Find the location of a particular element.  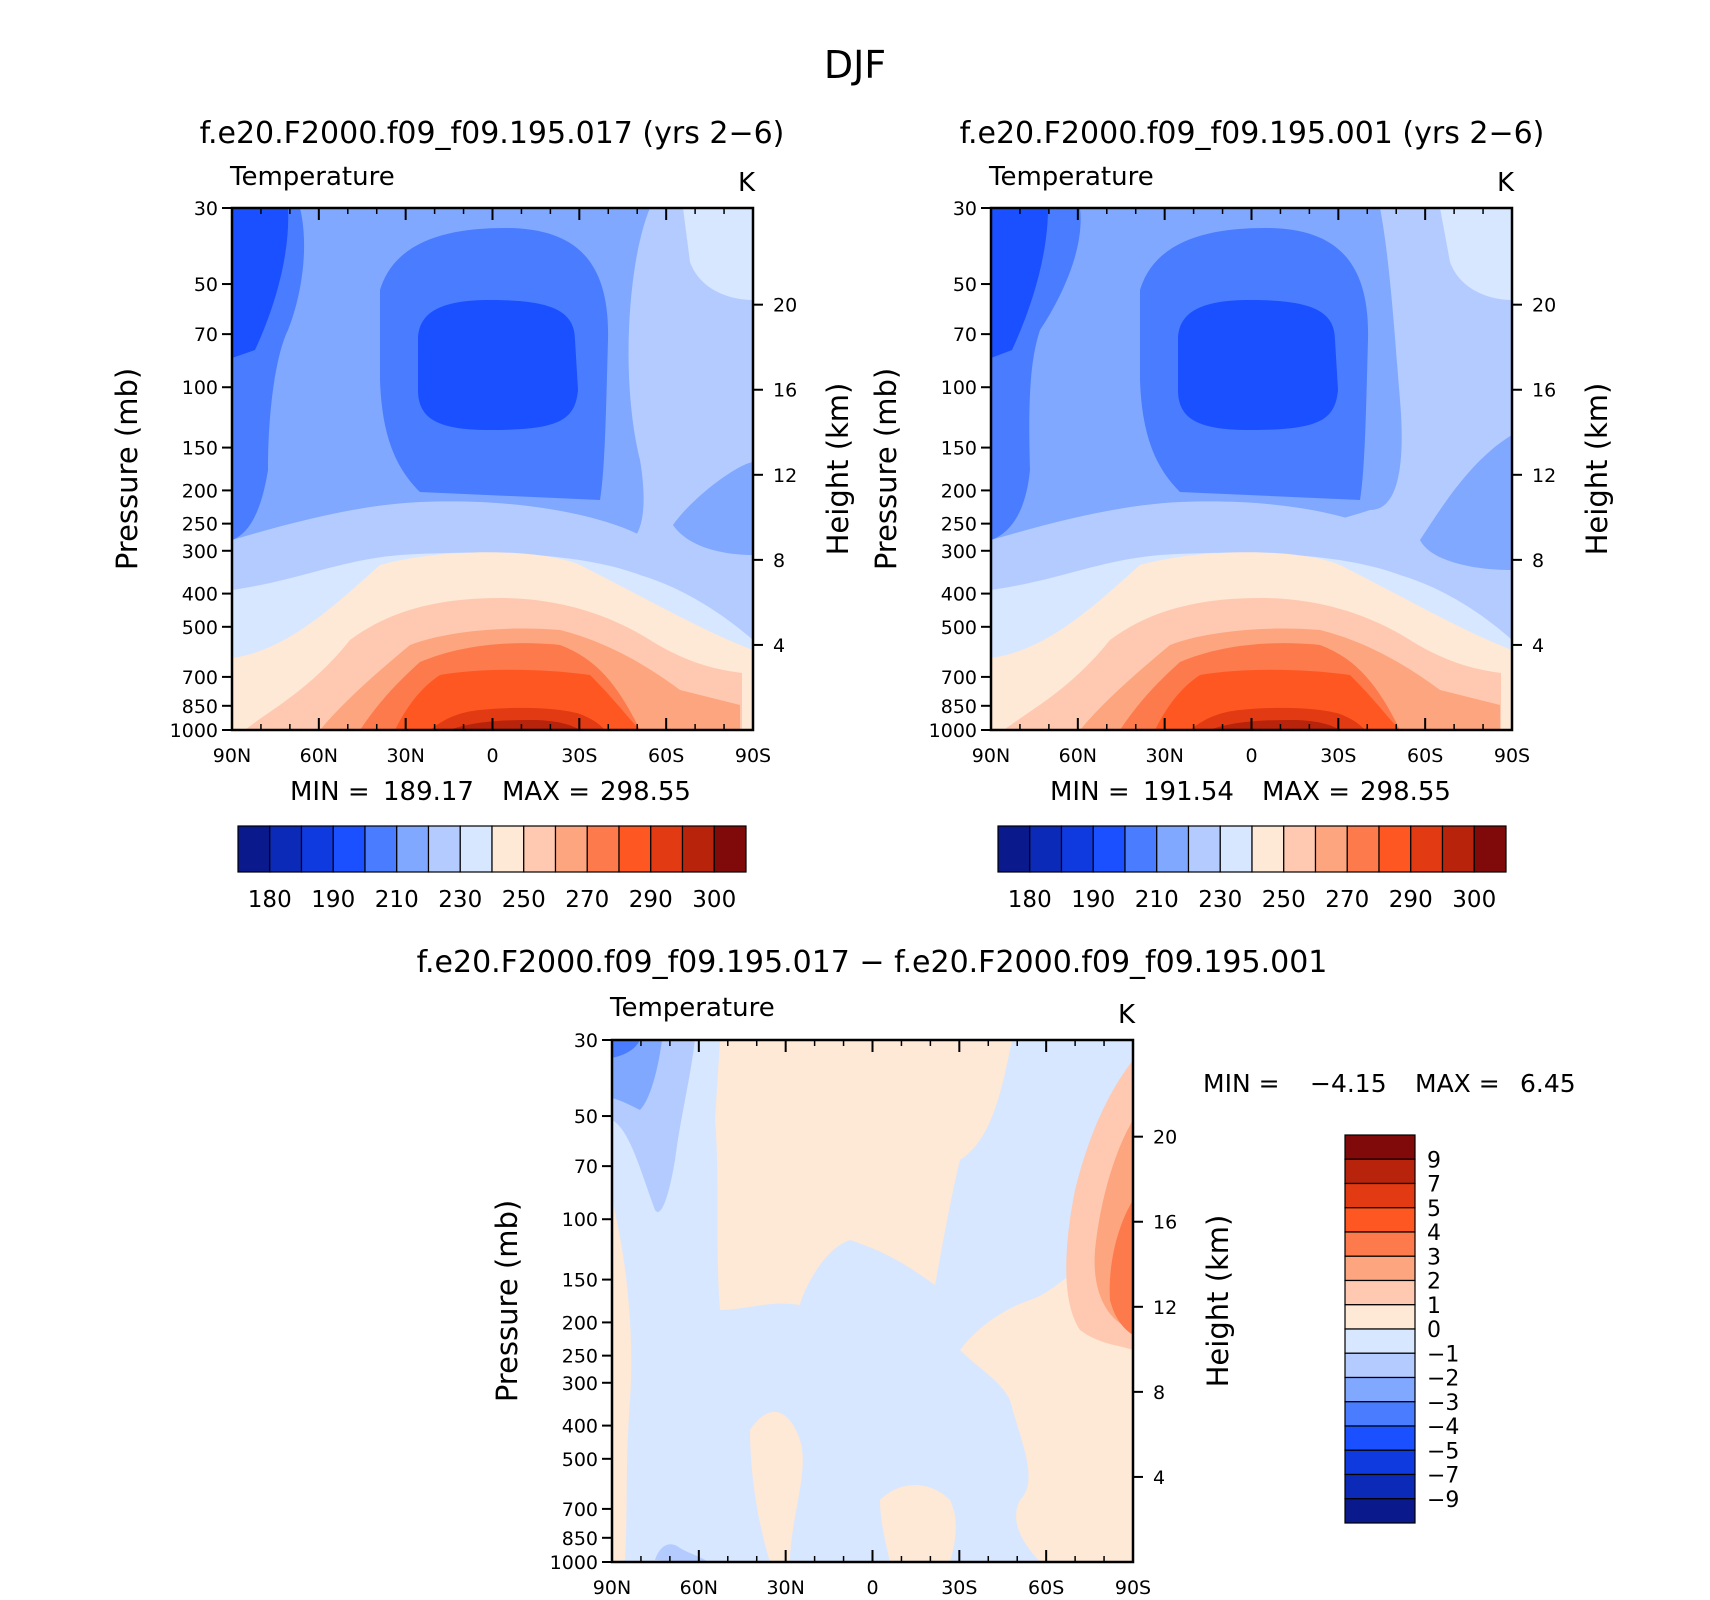

min-value: 189.17 is located at coordinates (428, 792).